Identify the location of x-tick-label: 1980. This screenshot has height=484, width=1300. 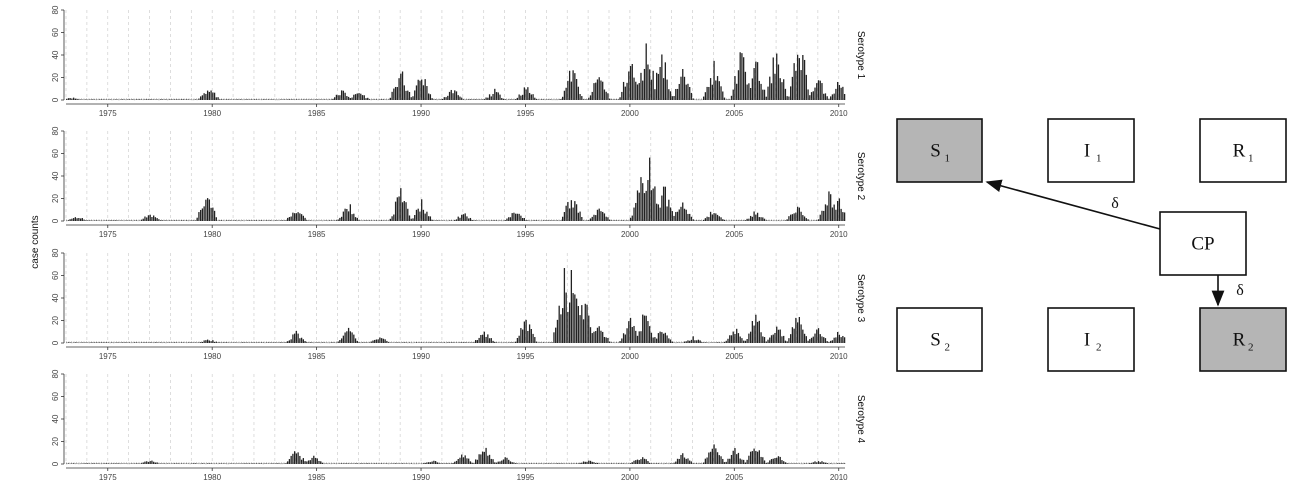
(212, 356).